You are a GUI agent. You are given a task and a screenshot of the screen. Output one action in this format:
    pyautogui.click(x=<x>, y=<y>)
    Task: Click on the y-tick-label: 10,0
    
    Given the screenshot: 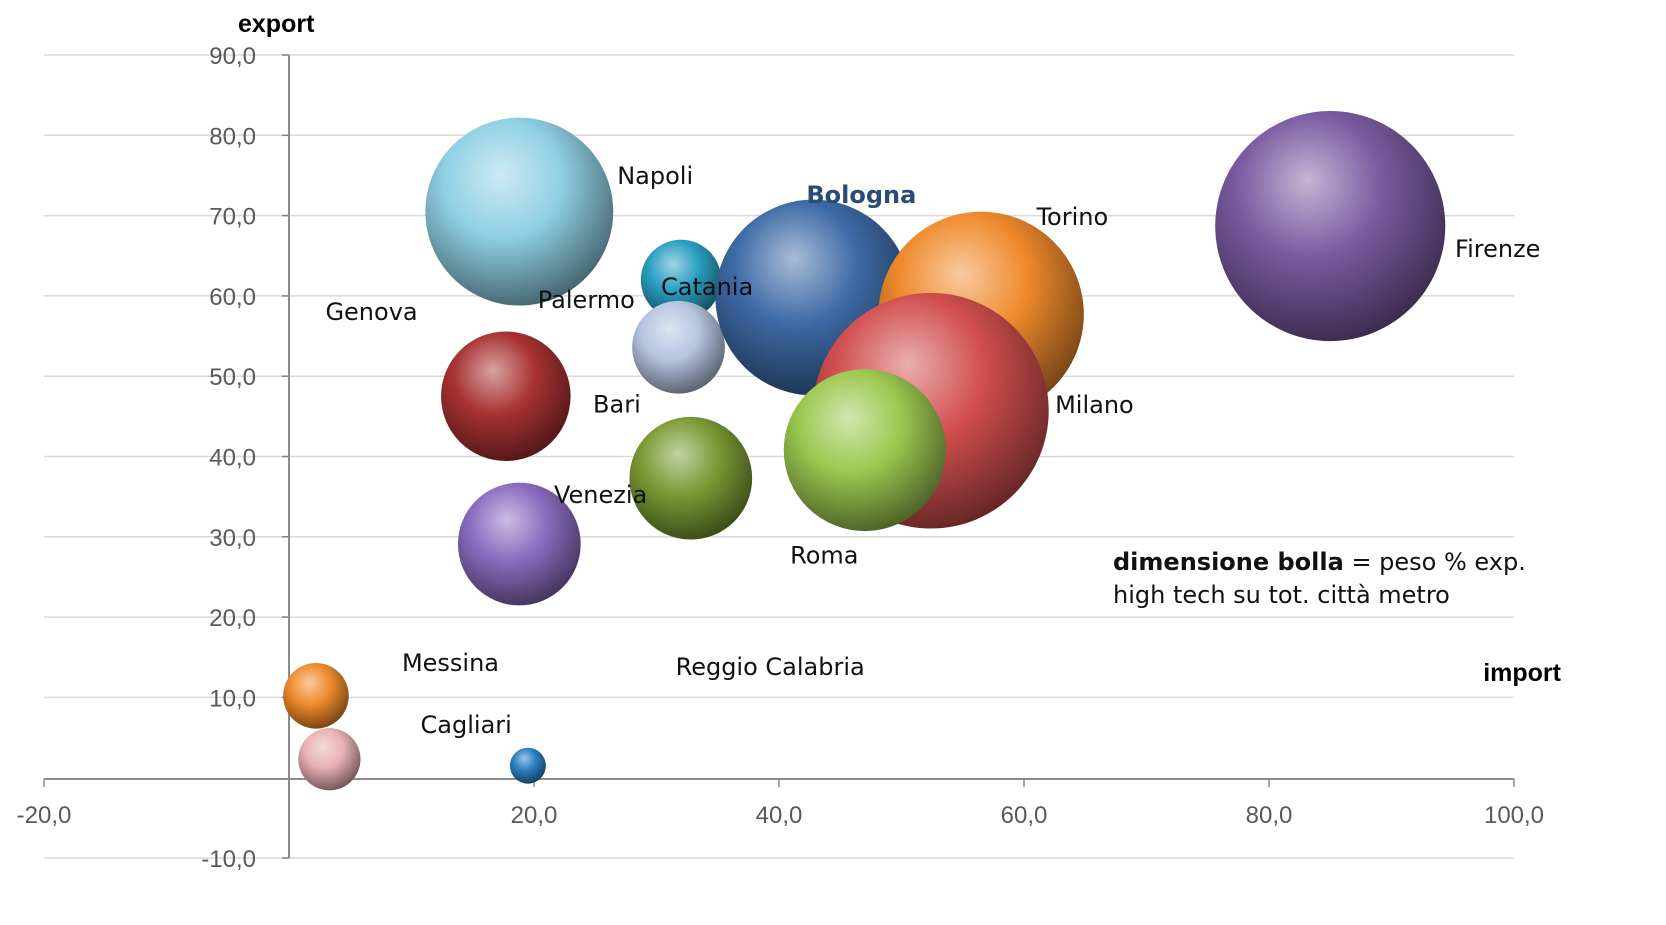 What is the action you would take?
    pyautogui.click(x=232, y=698)
    